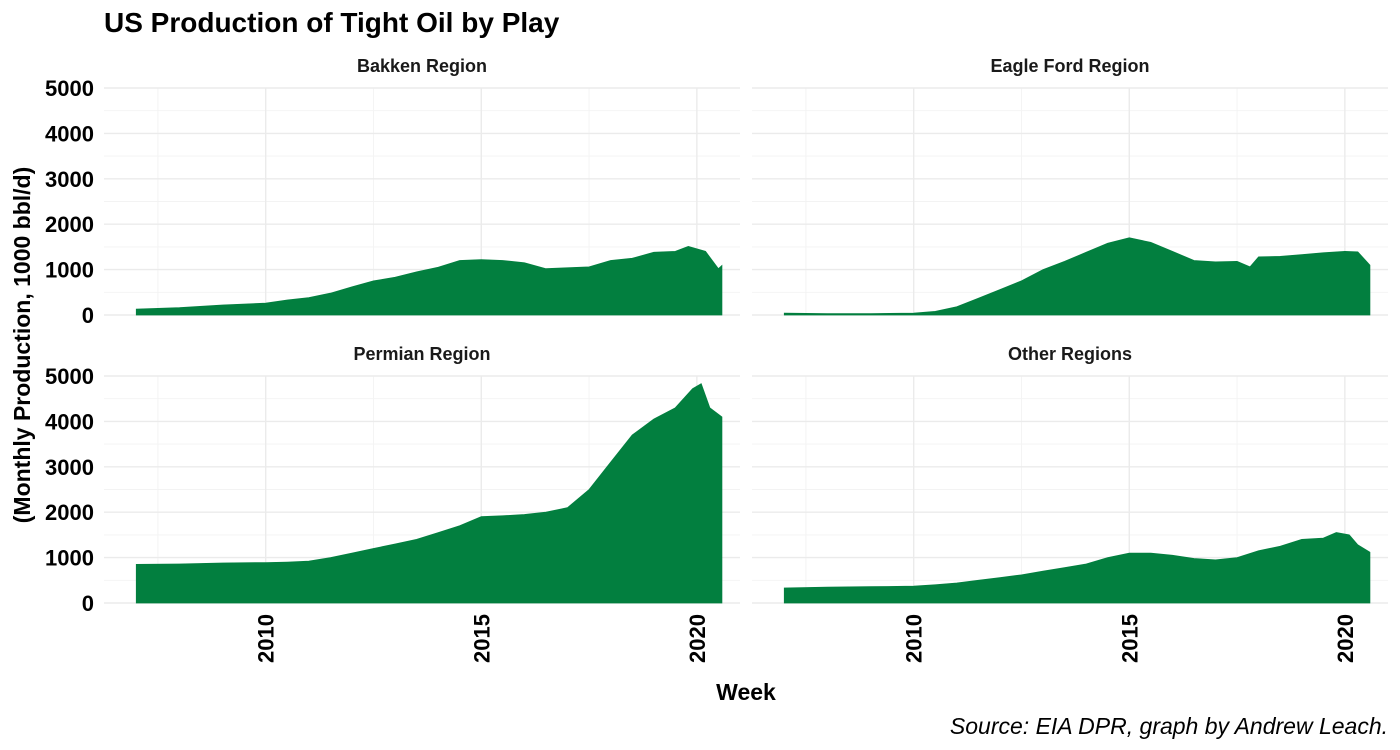 The height and width of the screenshot is (750, 1400). I want to click on y-axis-title: (Monthly Production, 1000 bbl/d), so click(22, 345).